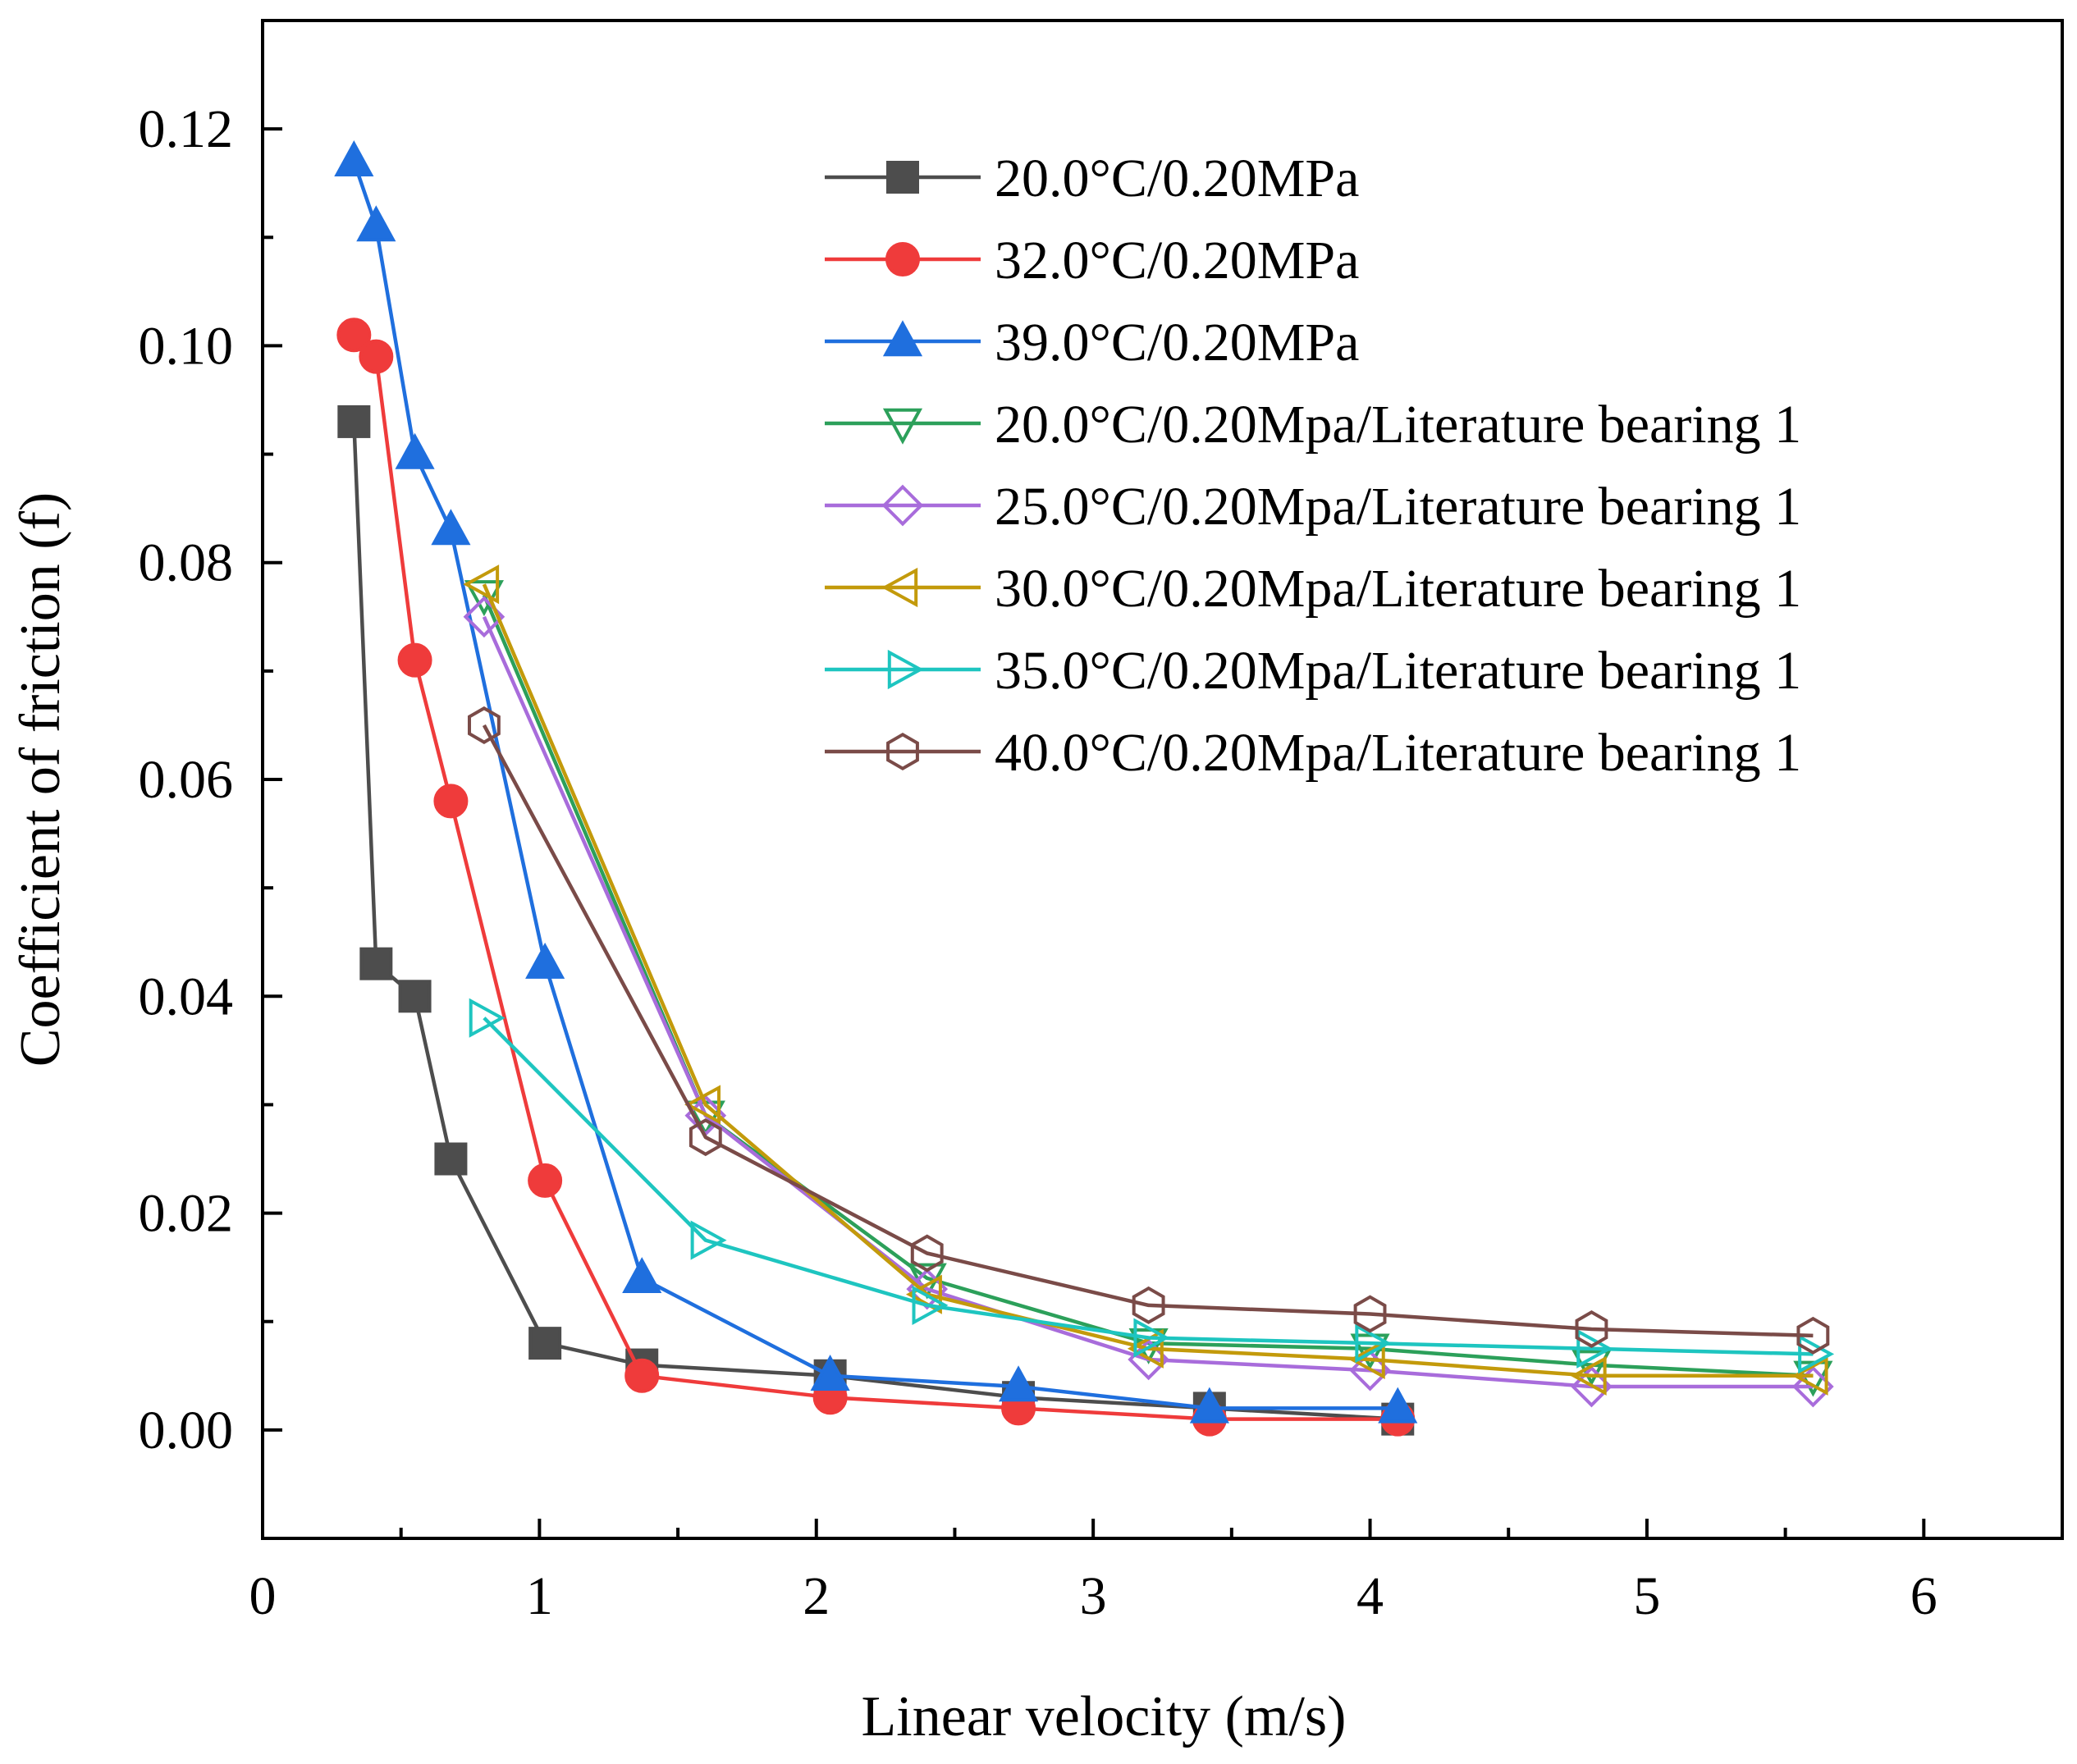 The image size is (2077, 1764). What do you see at coordinates (1398, 671) in the screenshot?
I see `legend-label: 35.0°C/0.20Mpa/Literature bearing 1` at bounding box center [1398, 671].